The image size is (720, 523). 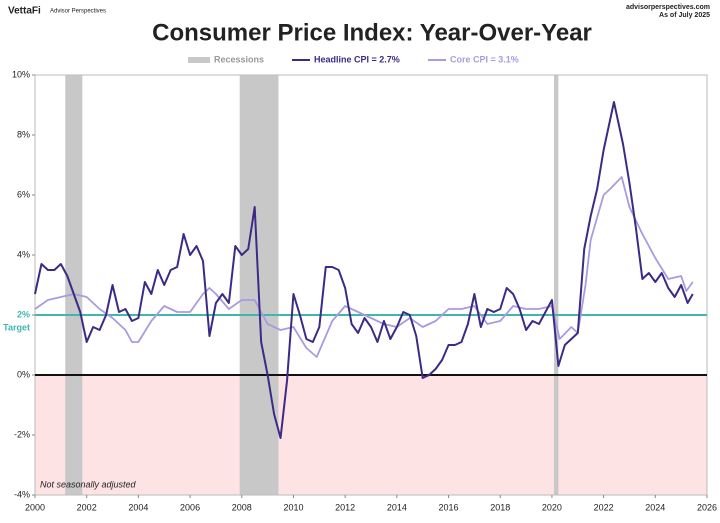 I want to click on target-label: Target, so click(x=16, y=327).